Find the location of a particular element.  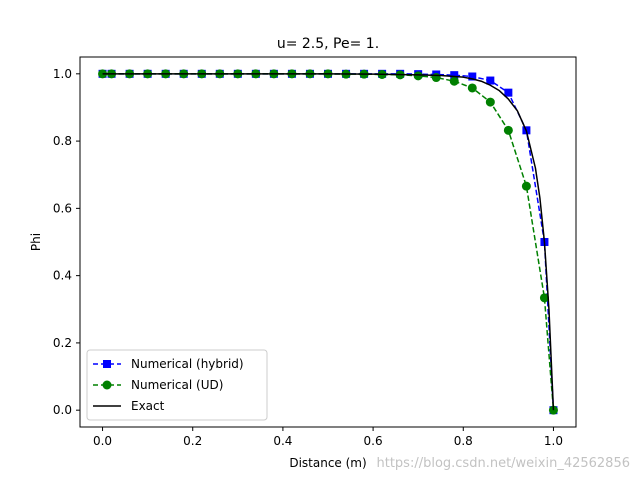

x-tick-label: 0.0 is located at coordinates (102, 441).